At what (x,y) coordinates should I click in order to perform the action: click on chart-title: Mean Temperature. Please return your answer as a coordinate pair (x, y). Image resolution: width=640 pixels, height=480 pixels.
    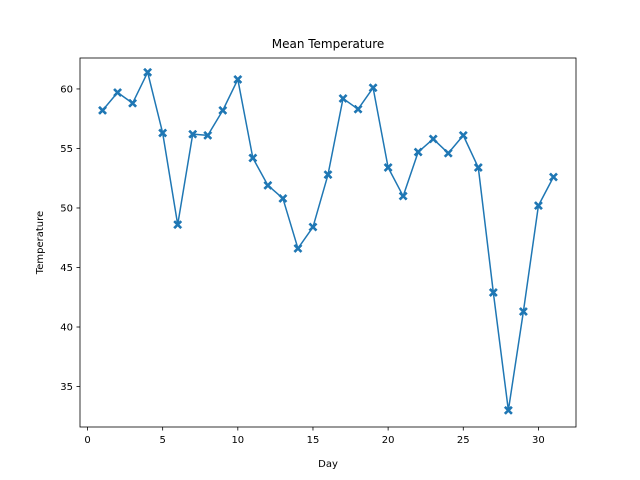
    Looking at the image, I should click on (328, 44).